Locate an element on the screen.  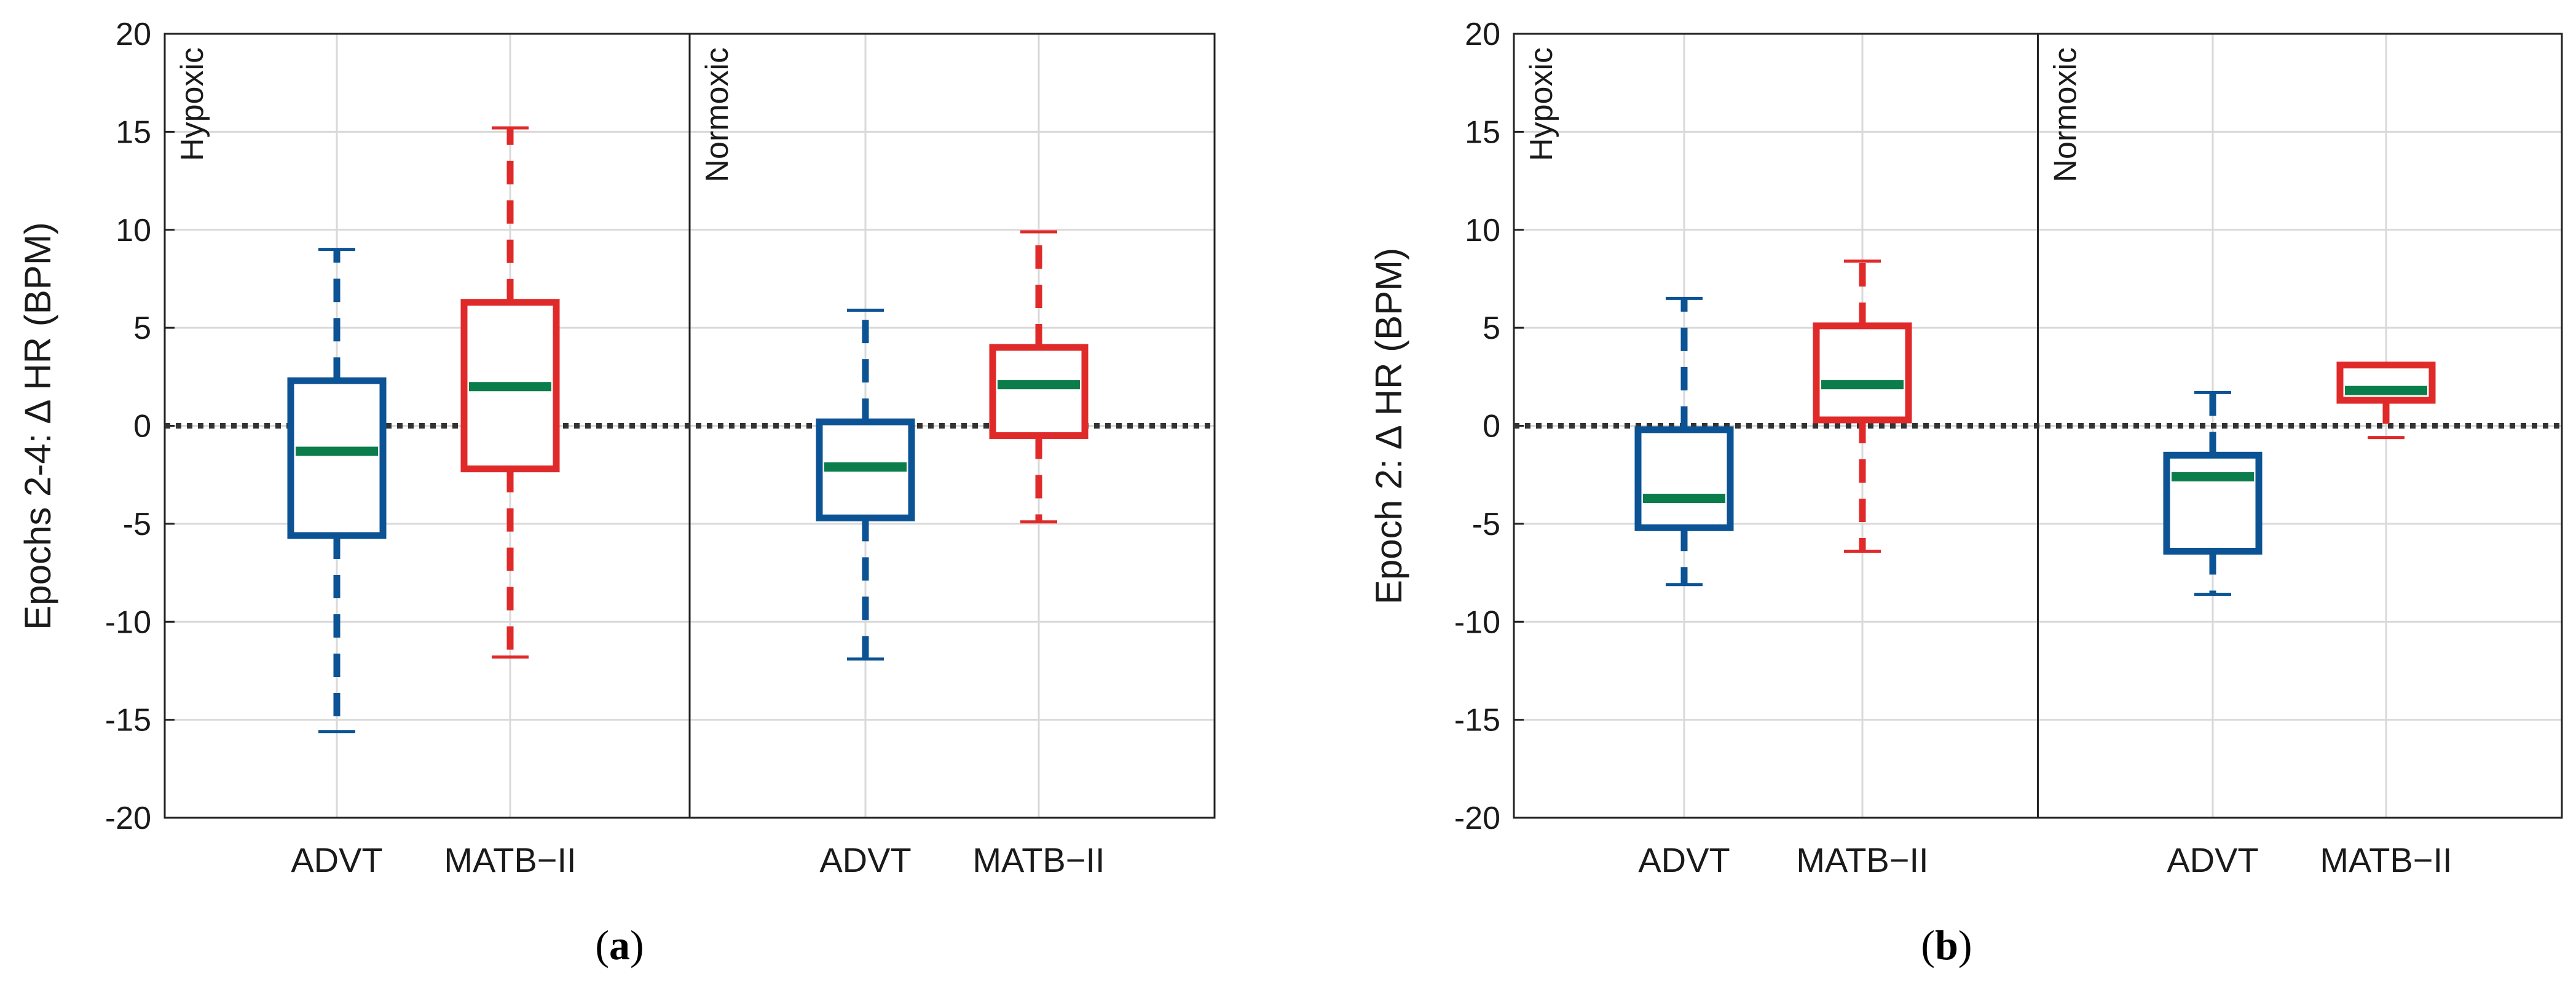
panel-caption: (a) is located at coordinates (620, 945).